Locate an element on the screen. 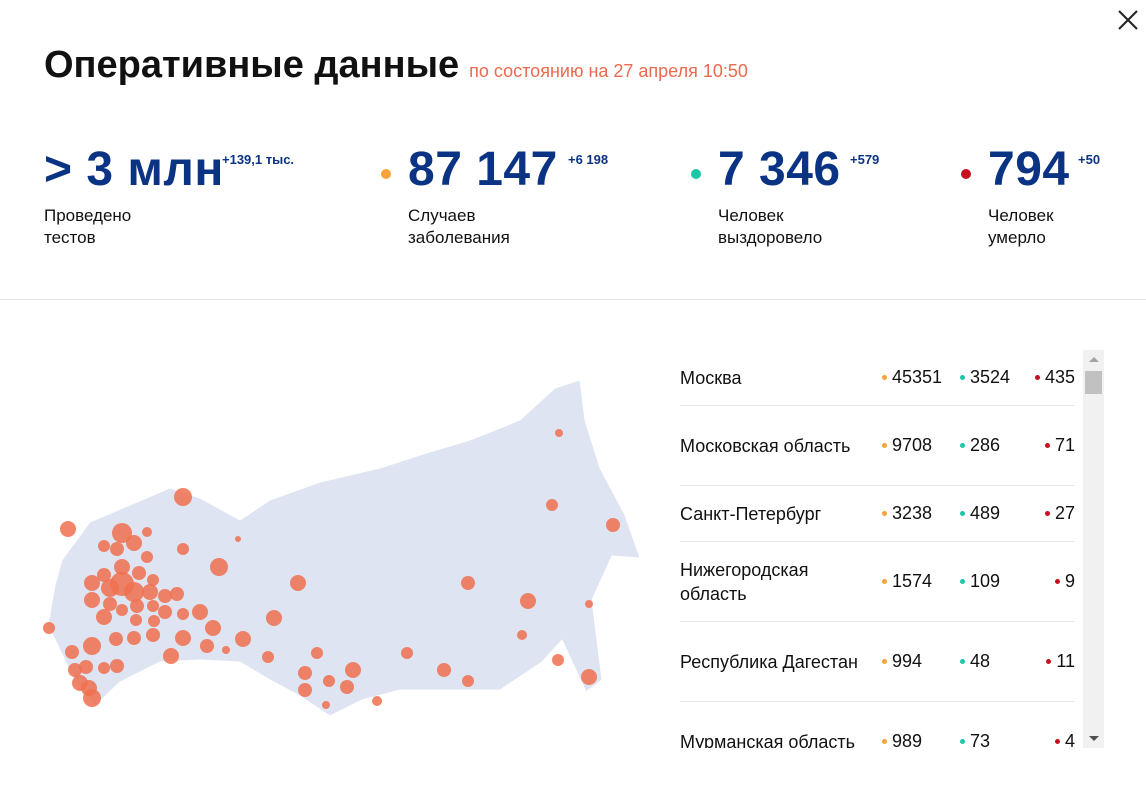  region-row: Москва 45351 3524 435 is located at coordinates (877, 378).